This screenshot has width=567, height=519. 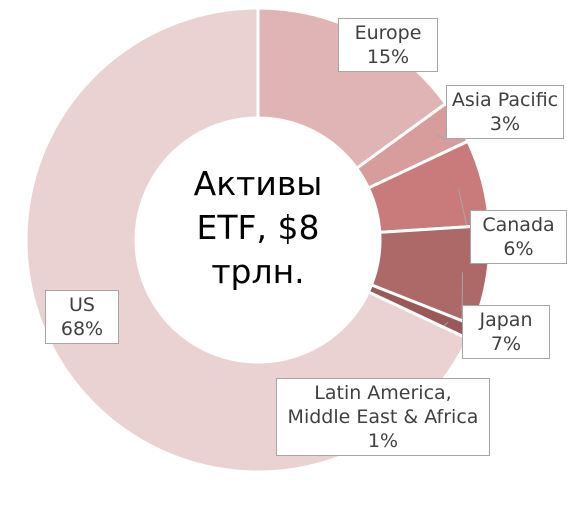 I want to click on data-label: US 68%, so click(x=82, y=317).